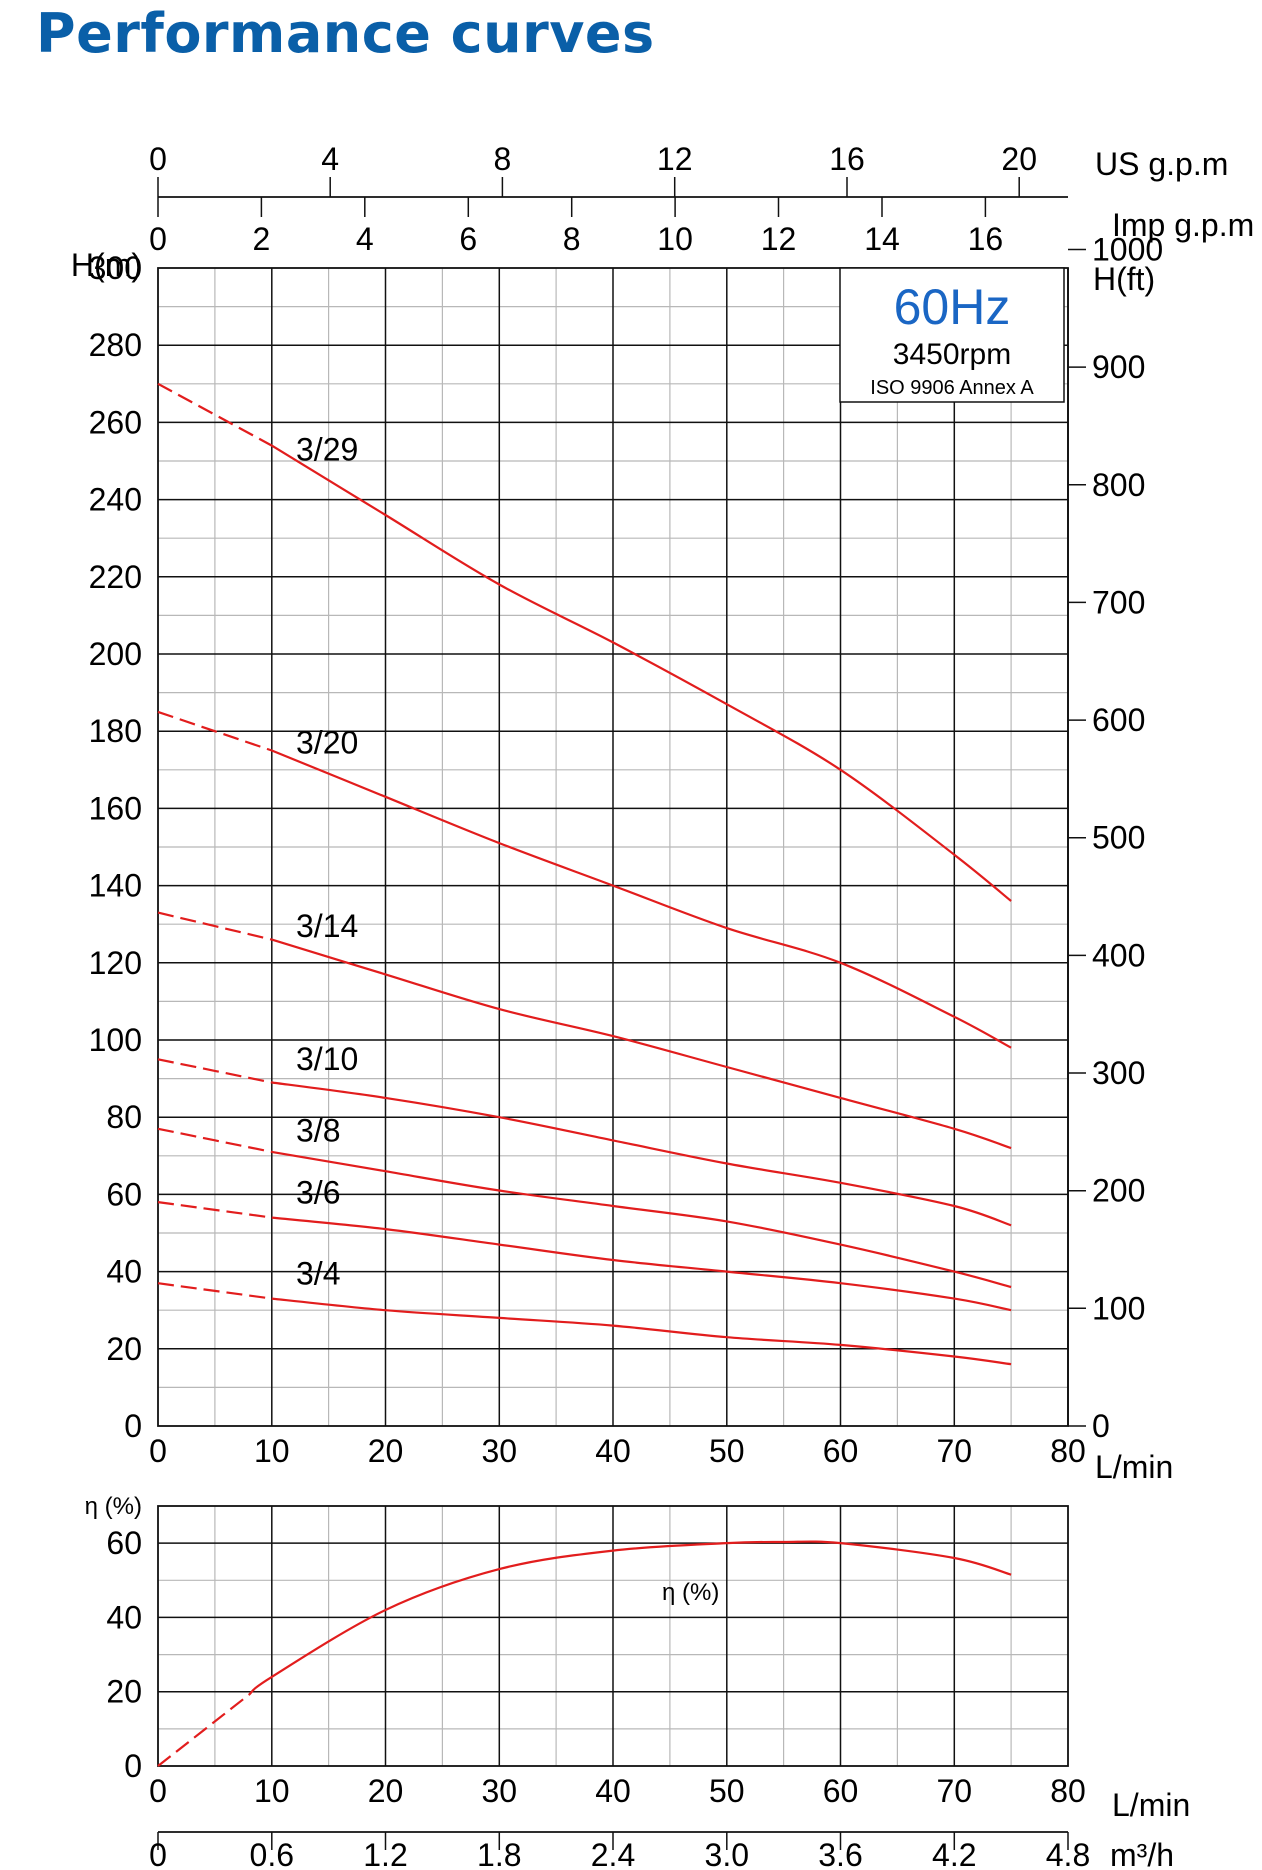 This screenshot has width=1262, height=1870. What do you see at coordinates (1118, 1308) in the screenshot?
I see `head-right-tick-label: 100` at bounding box center [1118, 1308].